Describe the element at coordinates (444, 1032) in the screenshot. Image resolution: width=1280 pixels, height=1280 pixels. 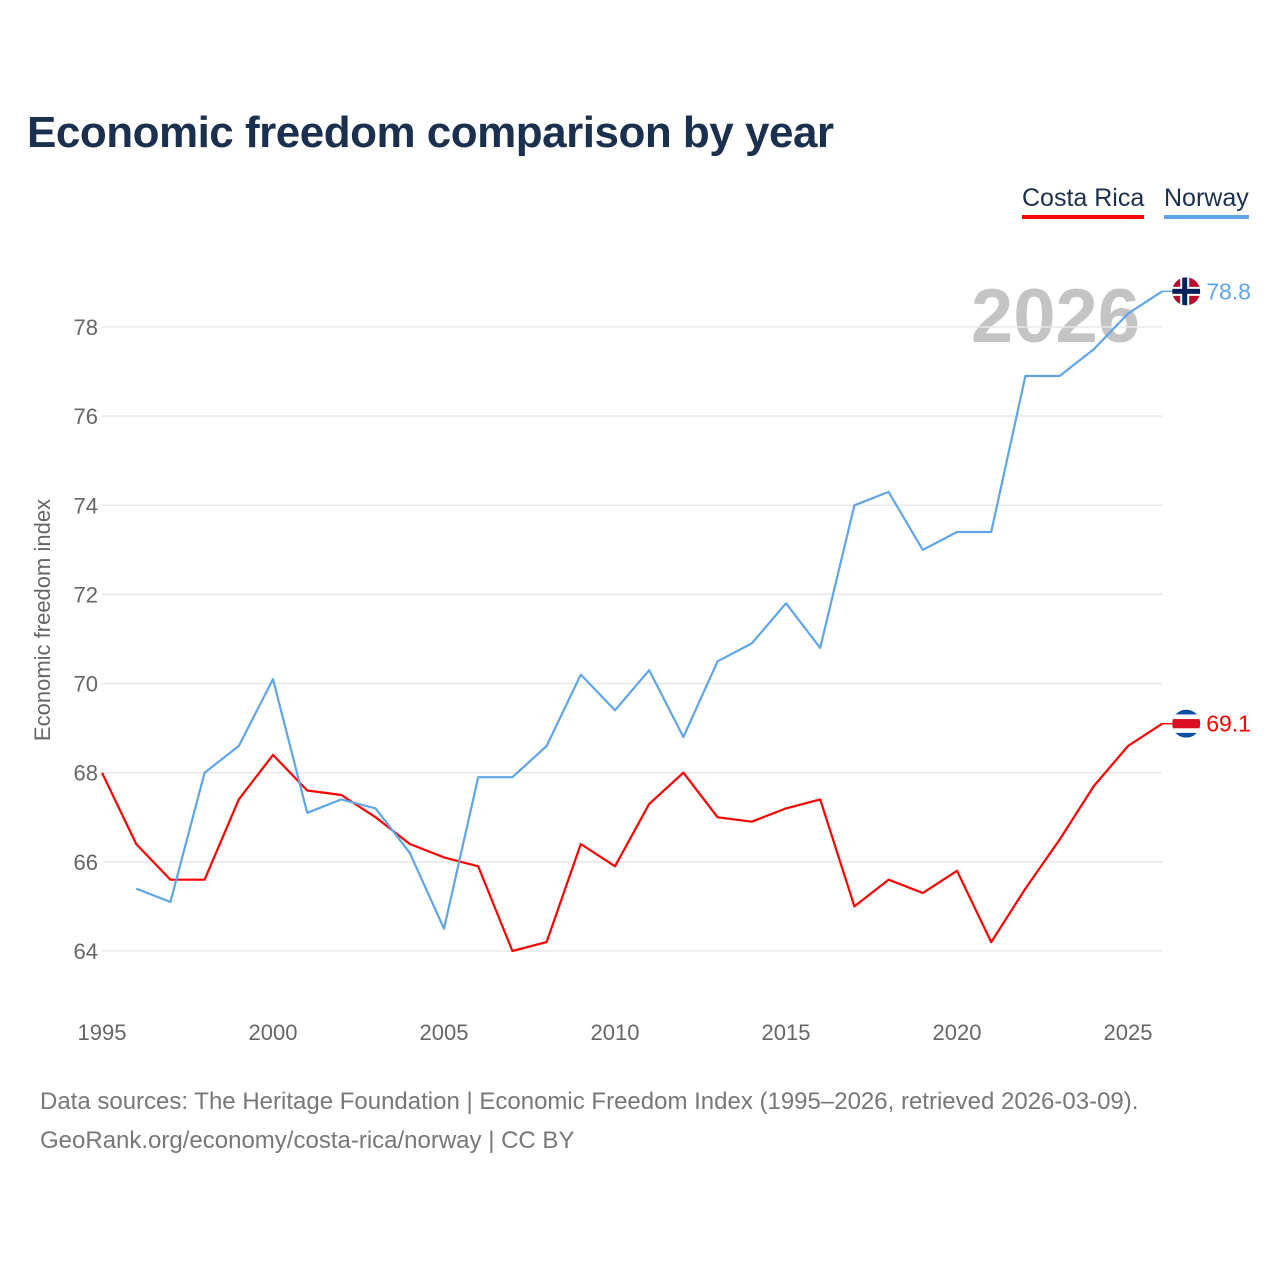
I see `x-tick-label: 2005` at that location.